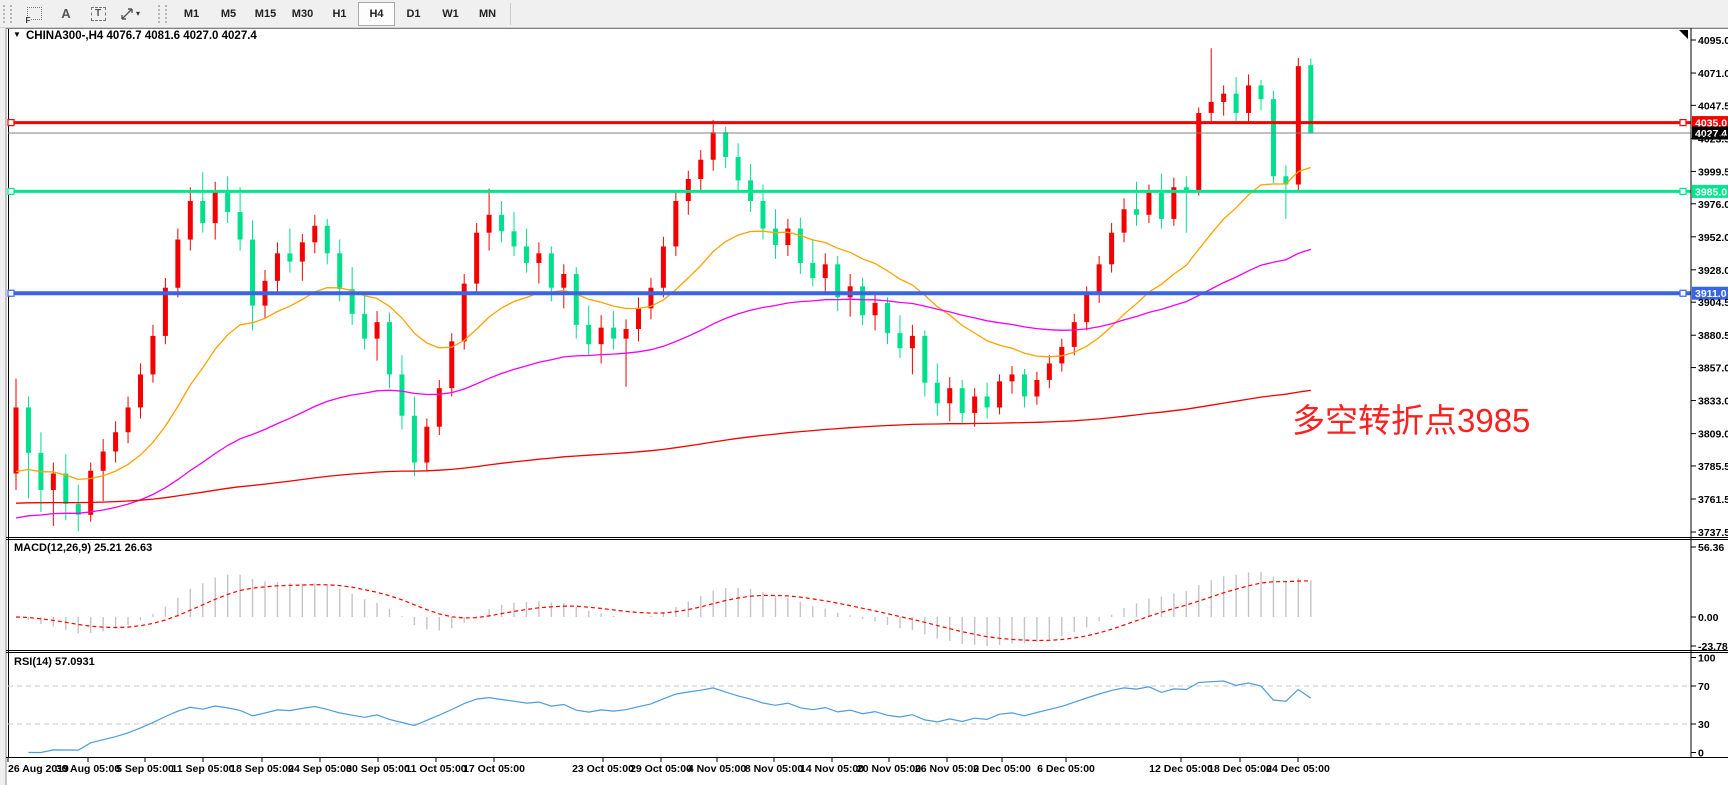  I want to click on arrows-icon, so click(127, 13).